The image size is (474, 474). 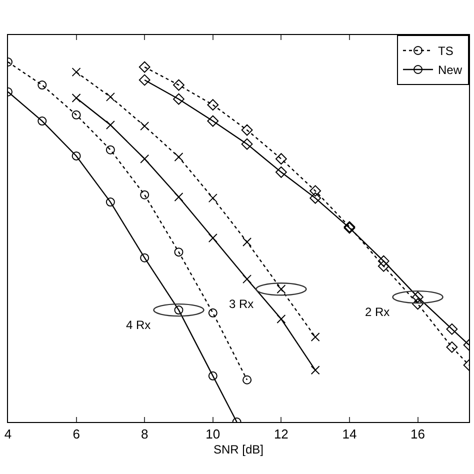 I want to click on legend-label: New, so click(x=450, y=70).